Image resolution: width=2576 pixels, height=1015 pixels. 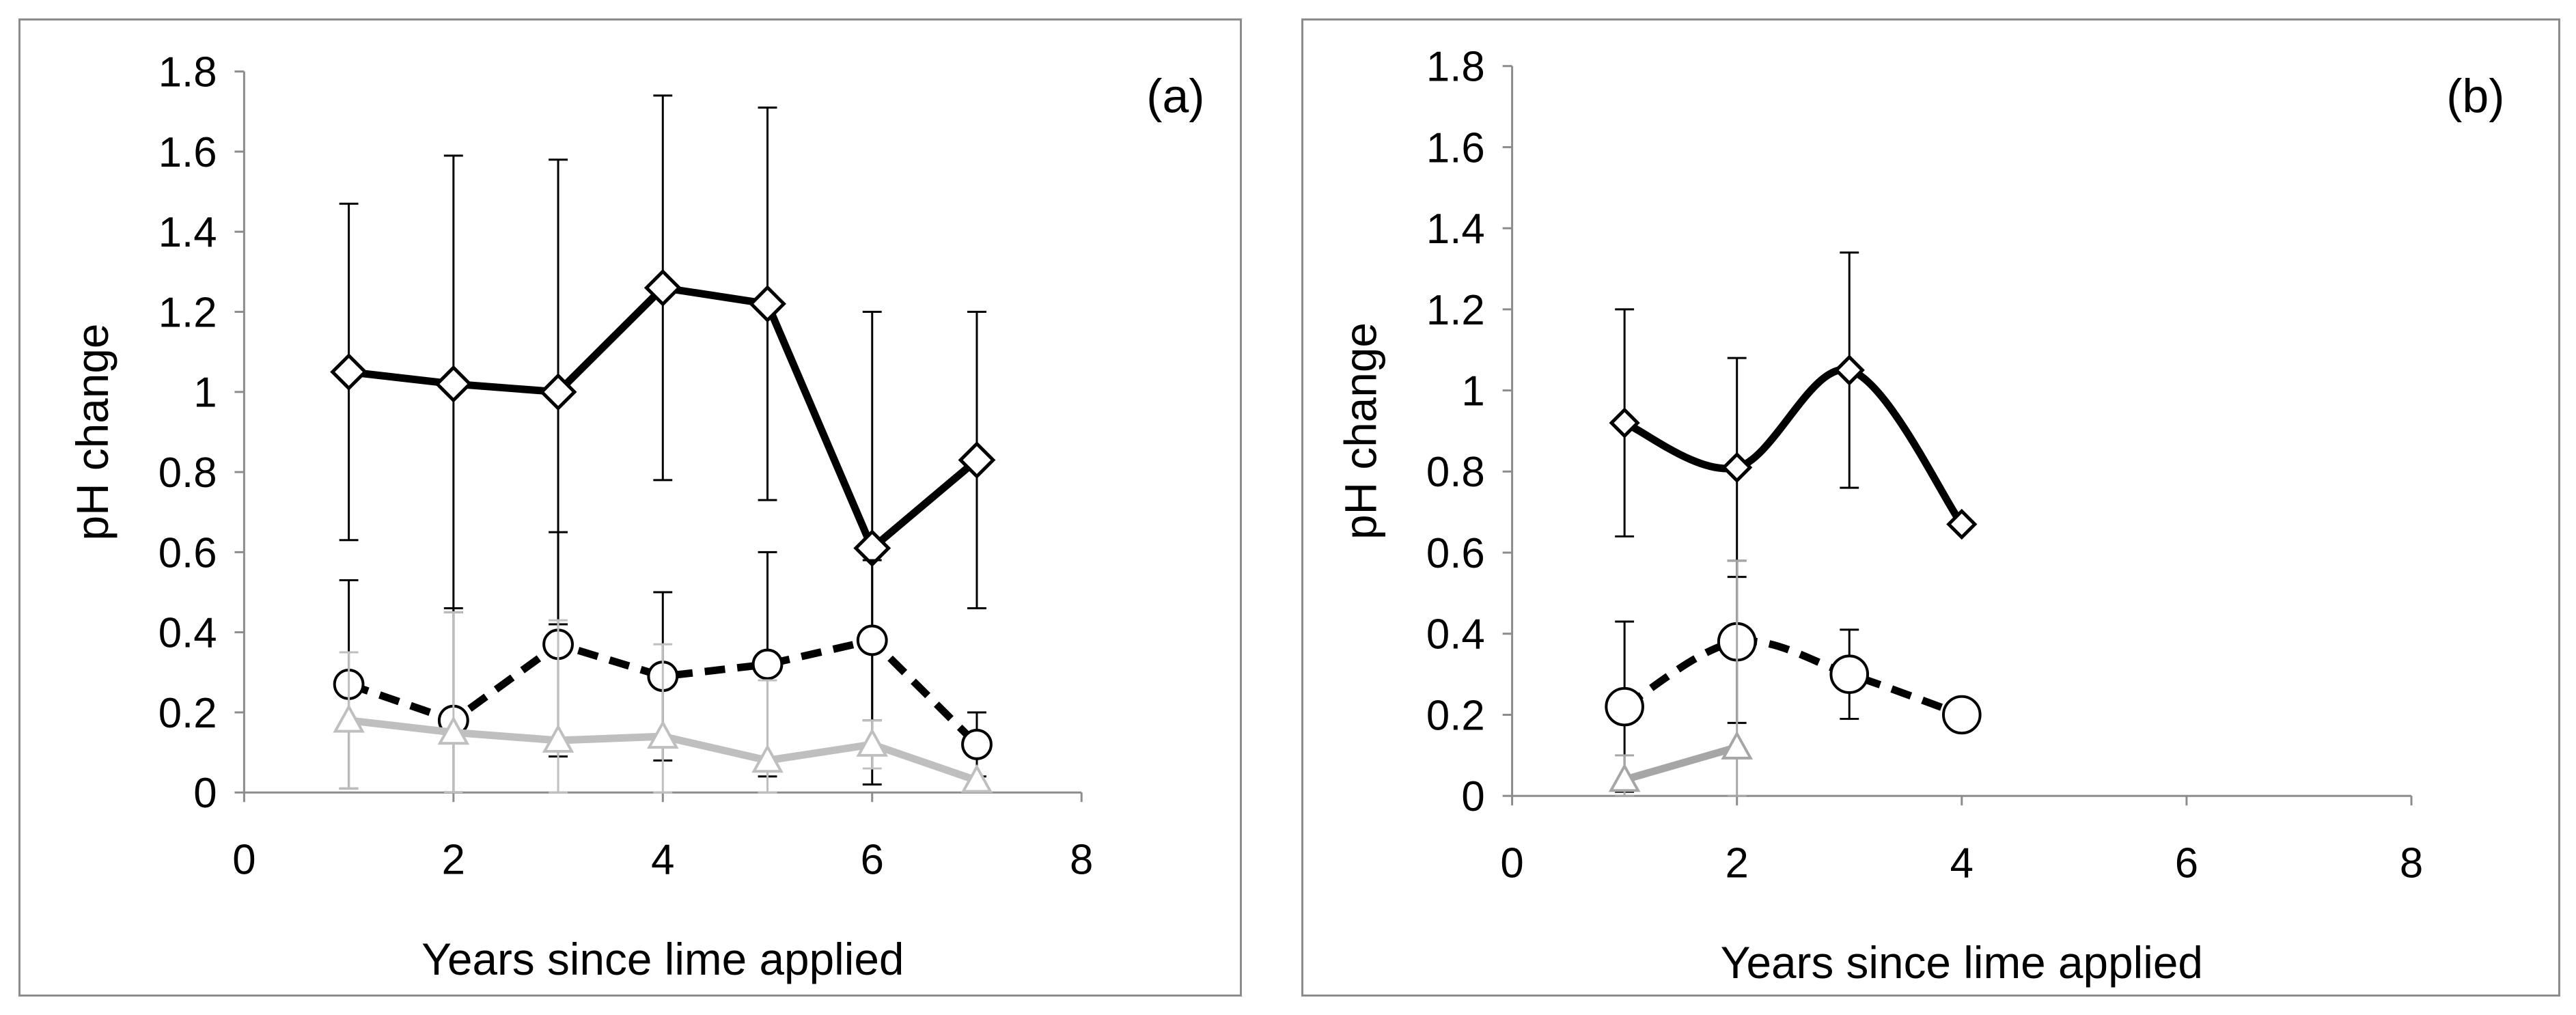 I want to click on series-diamond, so click(x=1793, y=415).